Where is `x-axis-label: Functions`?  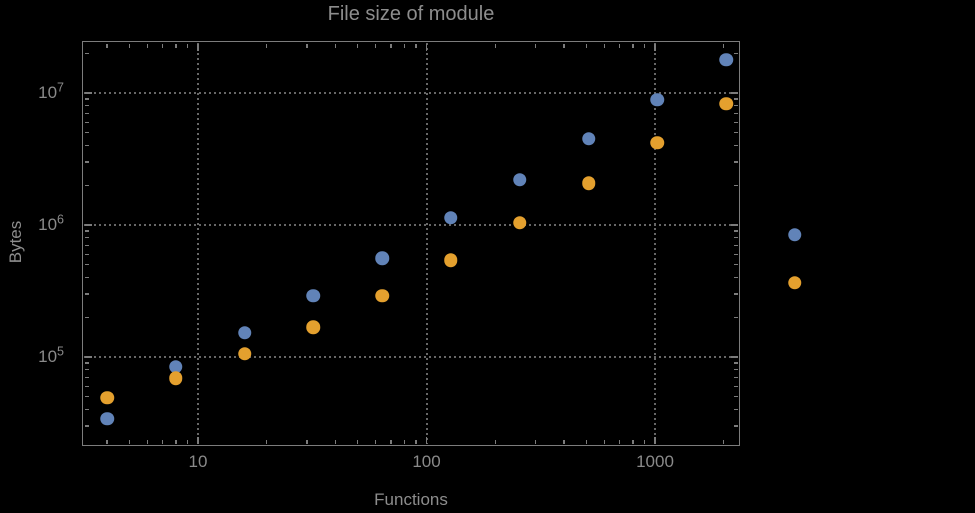
x-axis-label: Functions is located at coordinates (411, 499).